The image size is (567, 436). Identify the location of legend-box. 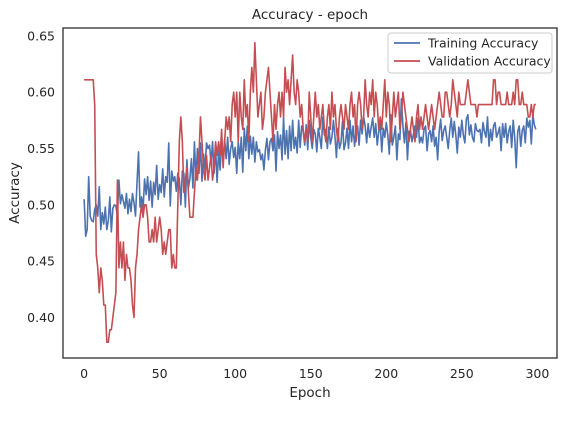
(470, 53).